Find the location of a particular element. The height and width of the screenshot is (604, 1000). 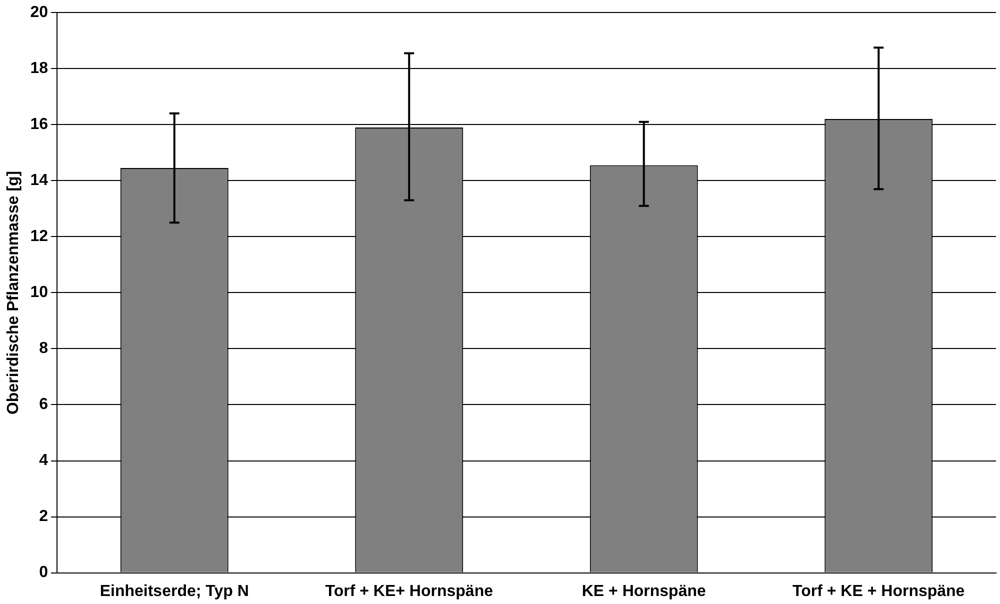

y-tick-label: 6 is located at coordinates (43, 405).